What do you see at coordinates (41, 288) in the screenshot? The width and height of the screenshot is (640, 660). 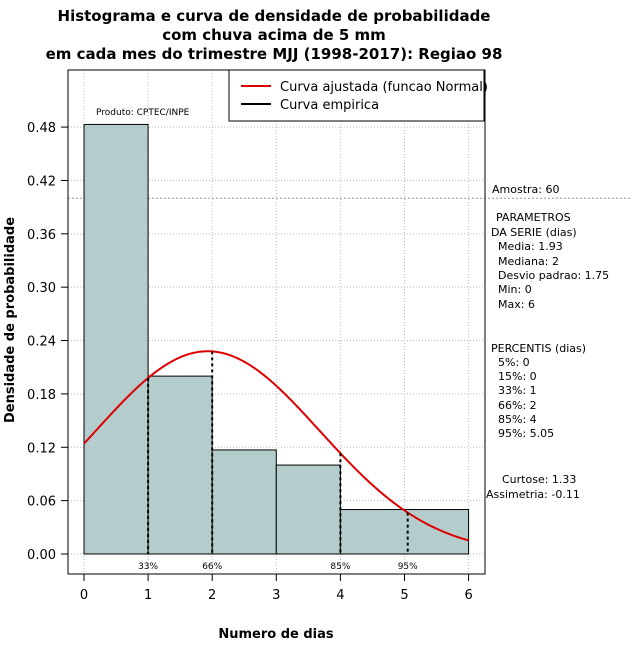 I see `y-tick-label: 0.30` at bounding box center [41, 288].